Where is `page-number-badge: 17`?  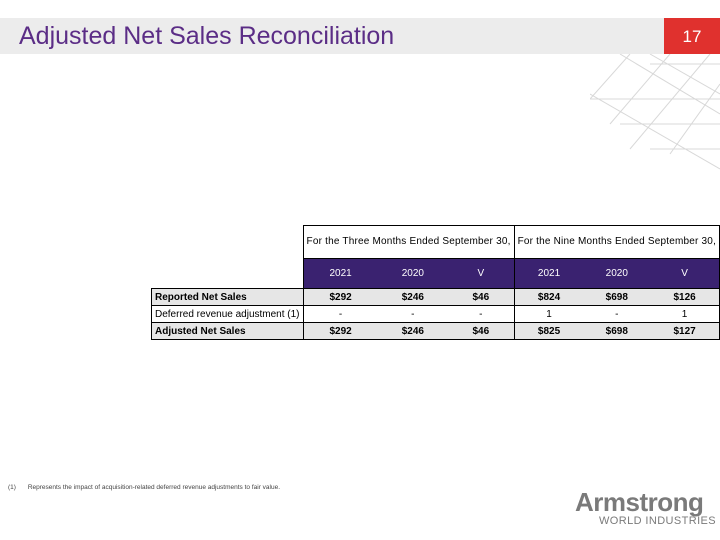
page-number-badge: 17 is located at coordinates (692, 36).